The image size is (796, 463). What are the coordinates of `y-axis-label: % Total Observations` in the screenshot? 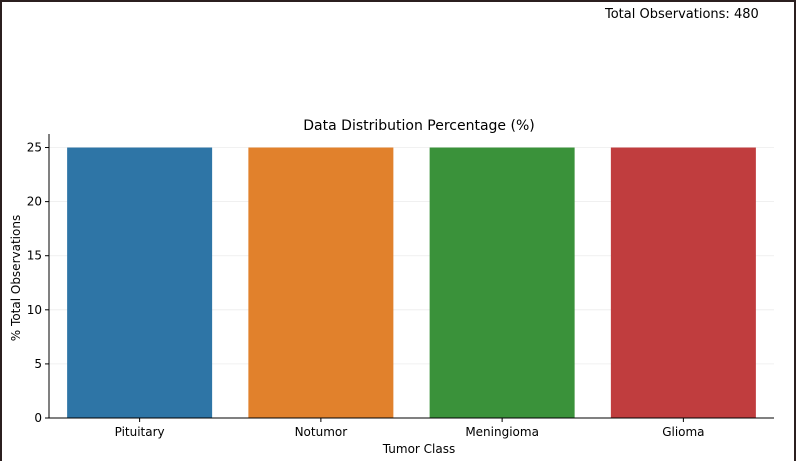 It's located at (16, 278).